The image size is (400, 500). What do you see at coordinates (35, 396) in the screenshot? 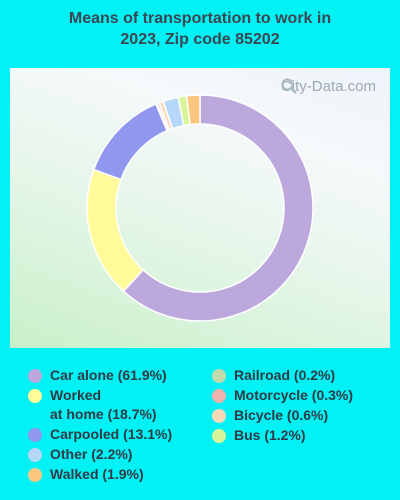
I see `legend-swatch-worked-at-home` at bounding box center [35, 396].